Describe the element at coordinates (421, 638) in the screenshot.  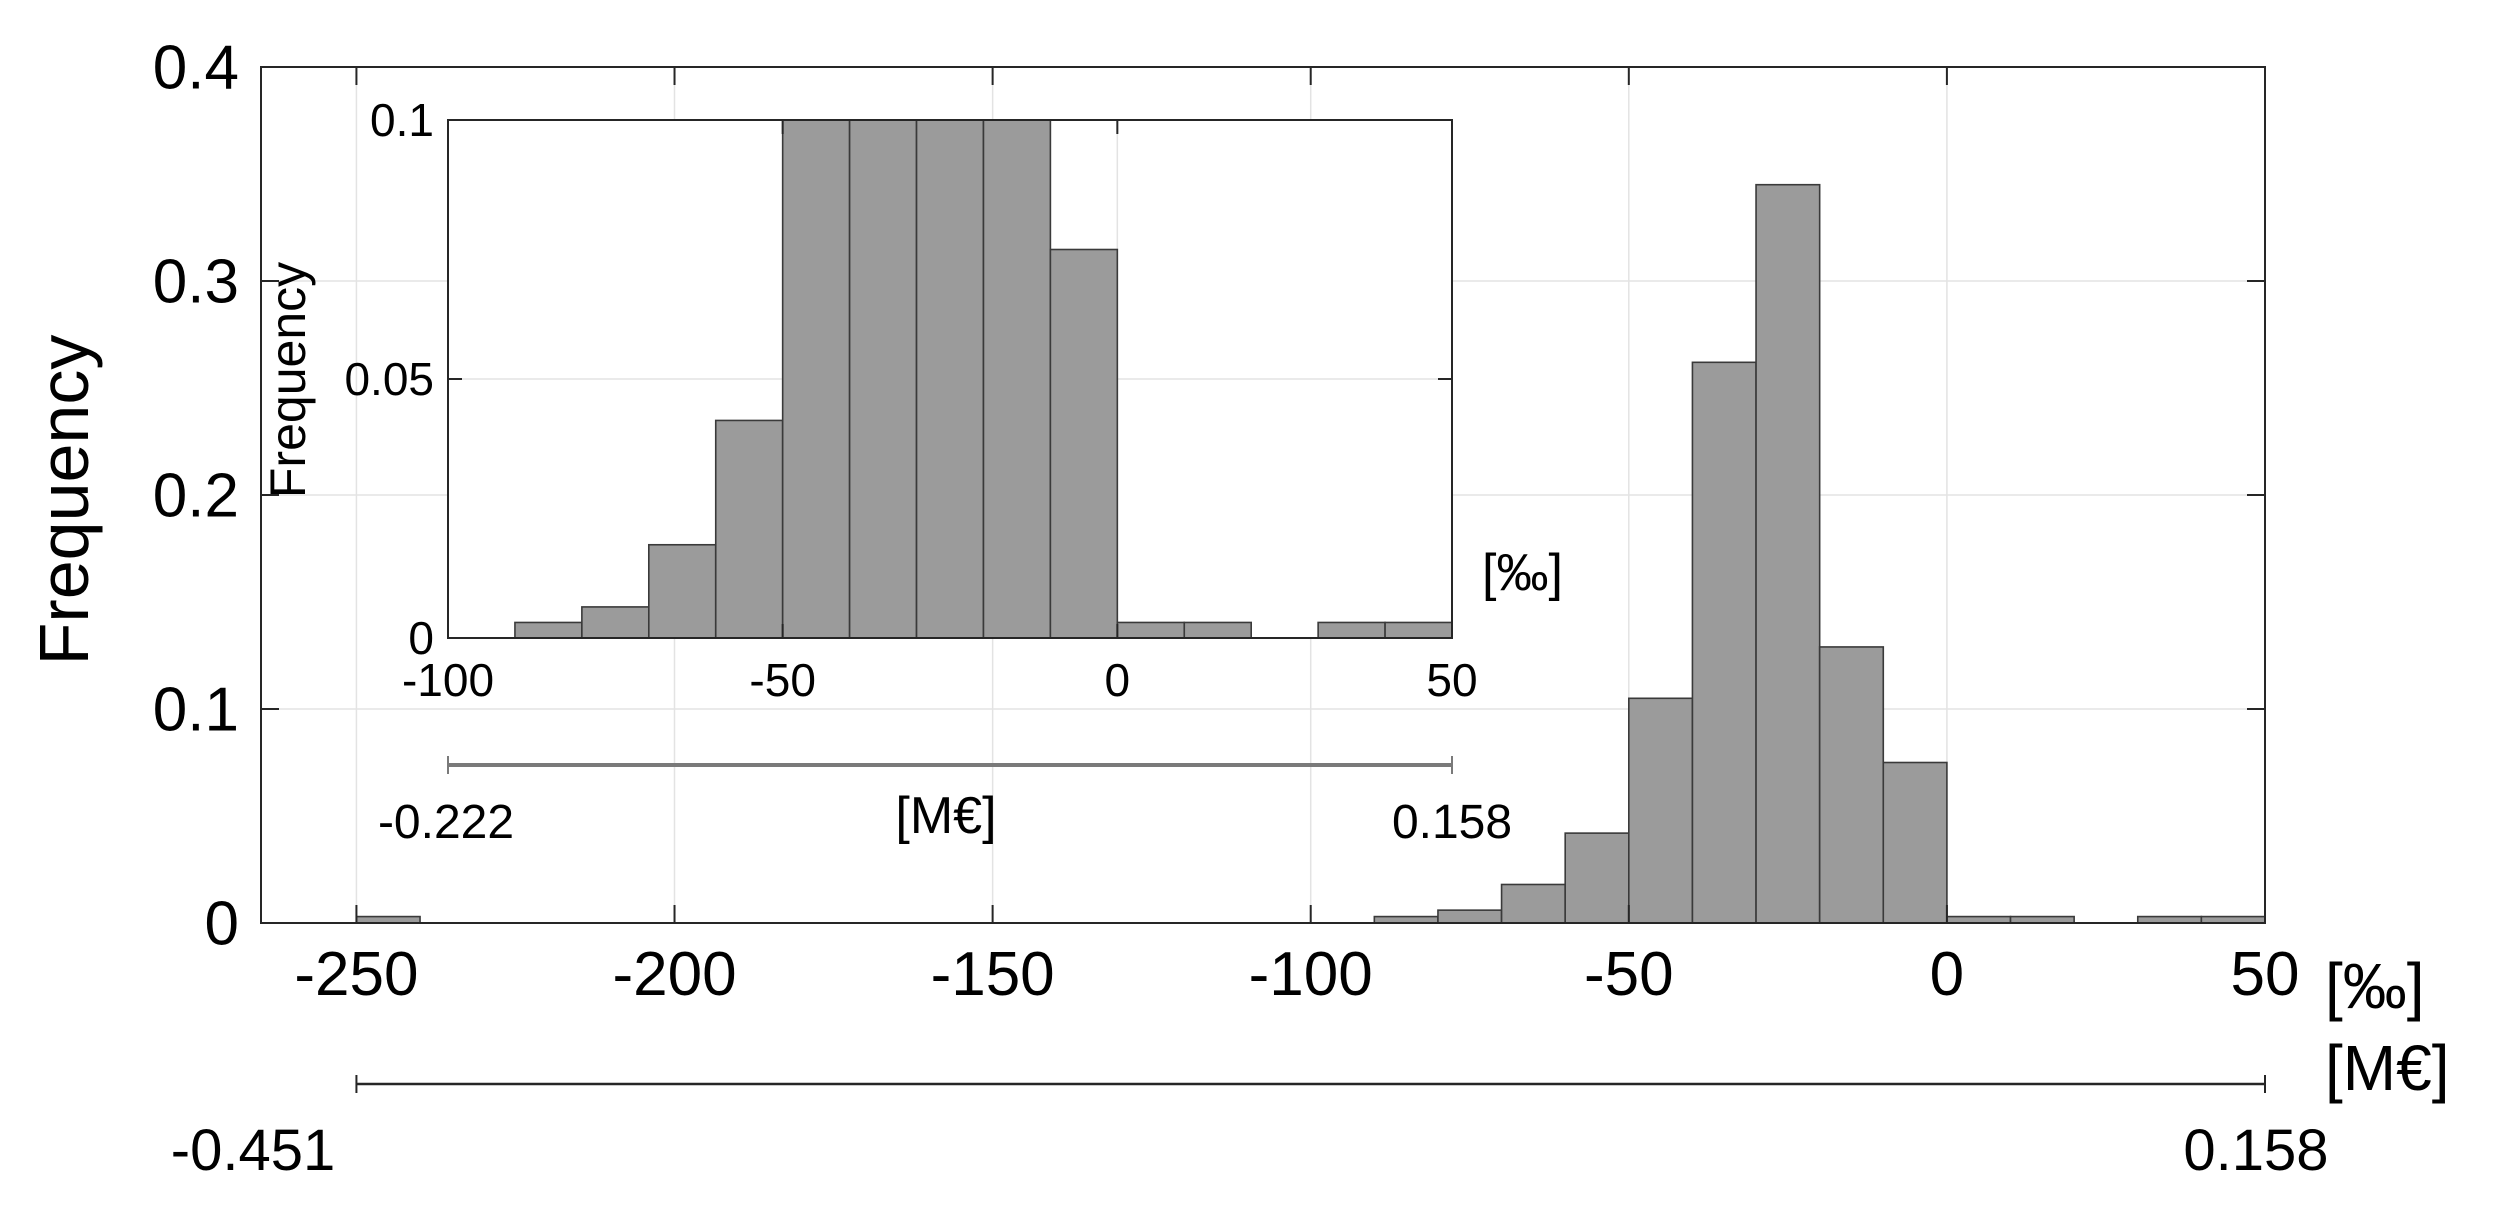
I see `inset-y-tick-label-0: 0` at that location.